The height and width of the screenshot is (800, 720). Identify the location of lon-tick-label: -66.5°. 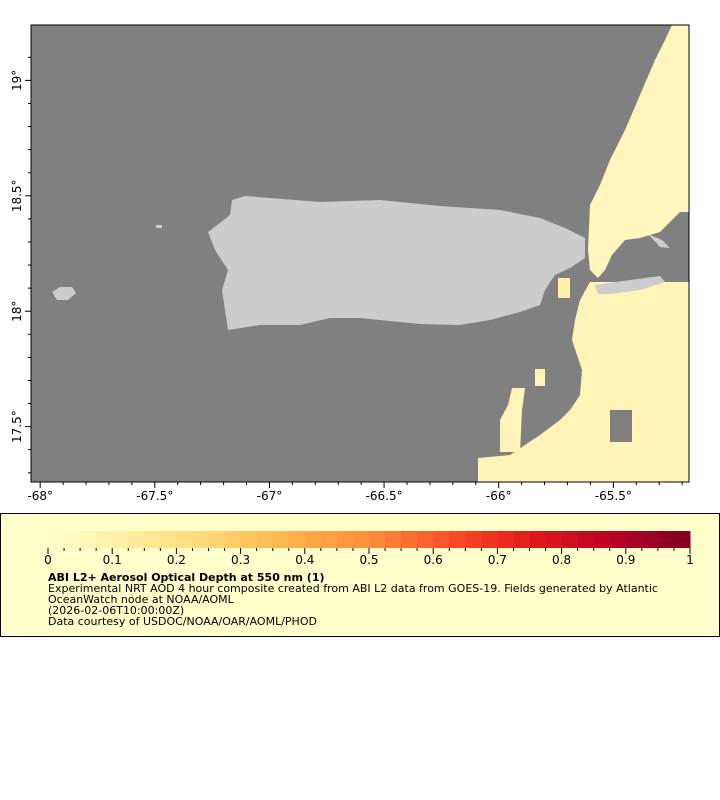
(384, 496).